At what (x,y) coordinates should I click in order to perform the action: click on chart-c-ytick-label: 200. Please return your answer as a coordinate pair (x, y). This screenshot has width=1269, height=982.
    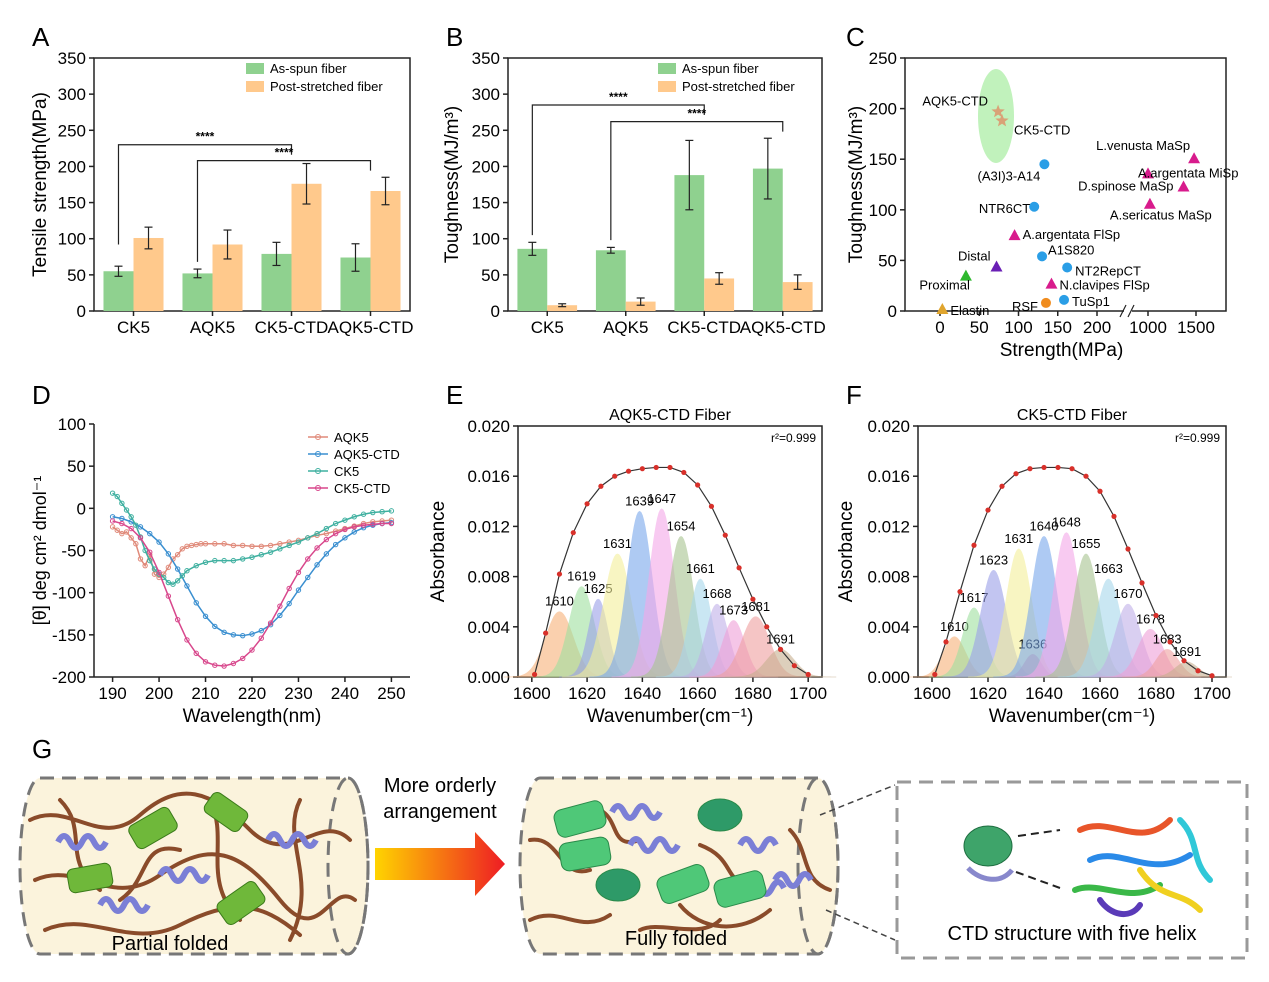
    Looking at the image, I should click on (883, 109).